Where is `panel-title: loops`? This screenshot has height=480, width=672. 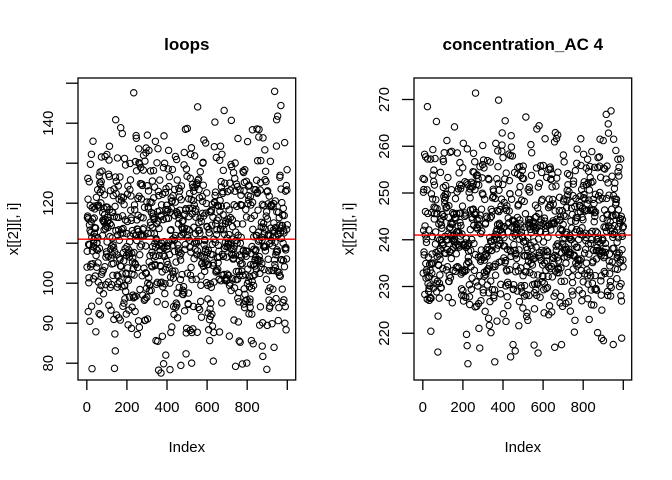
panel-title: loops is located at coordinates (186, 44).